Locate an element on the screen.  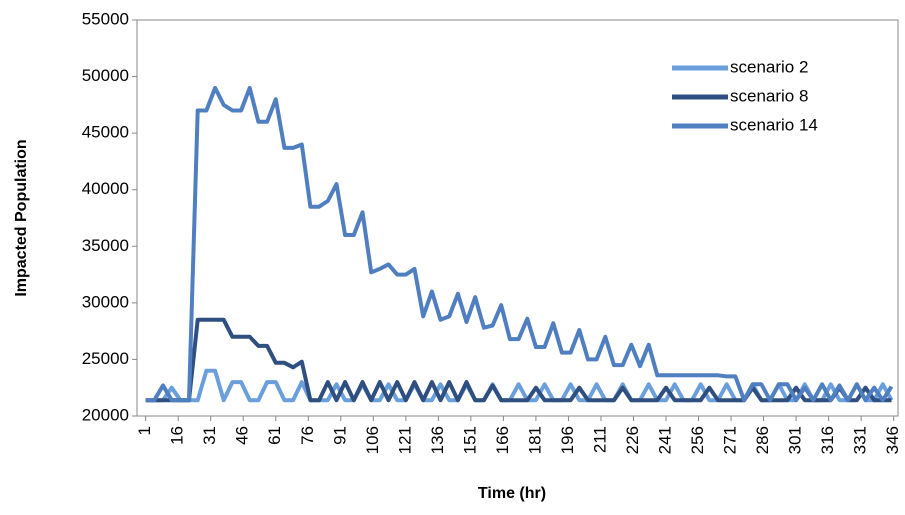
series-line is located at coordinates (518, 360).